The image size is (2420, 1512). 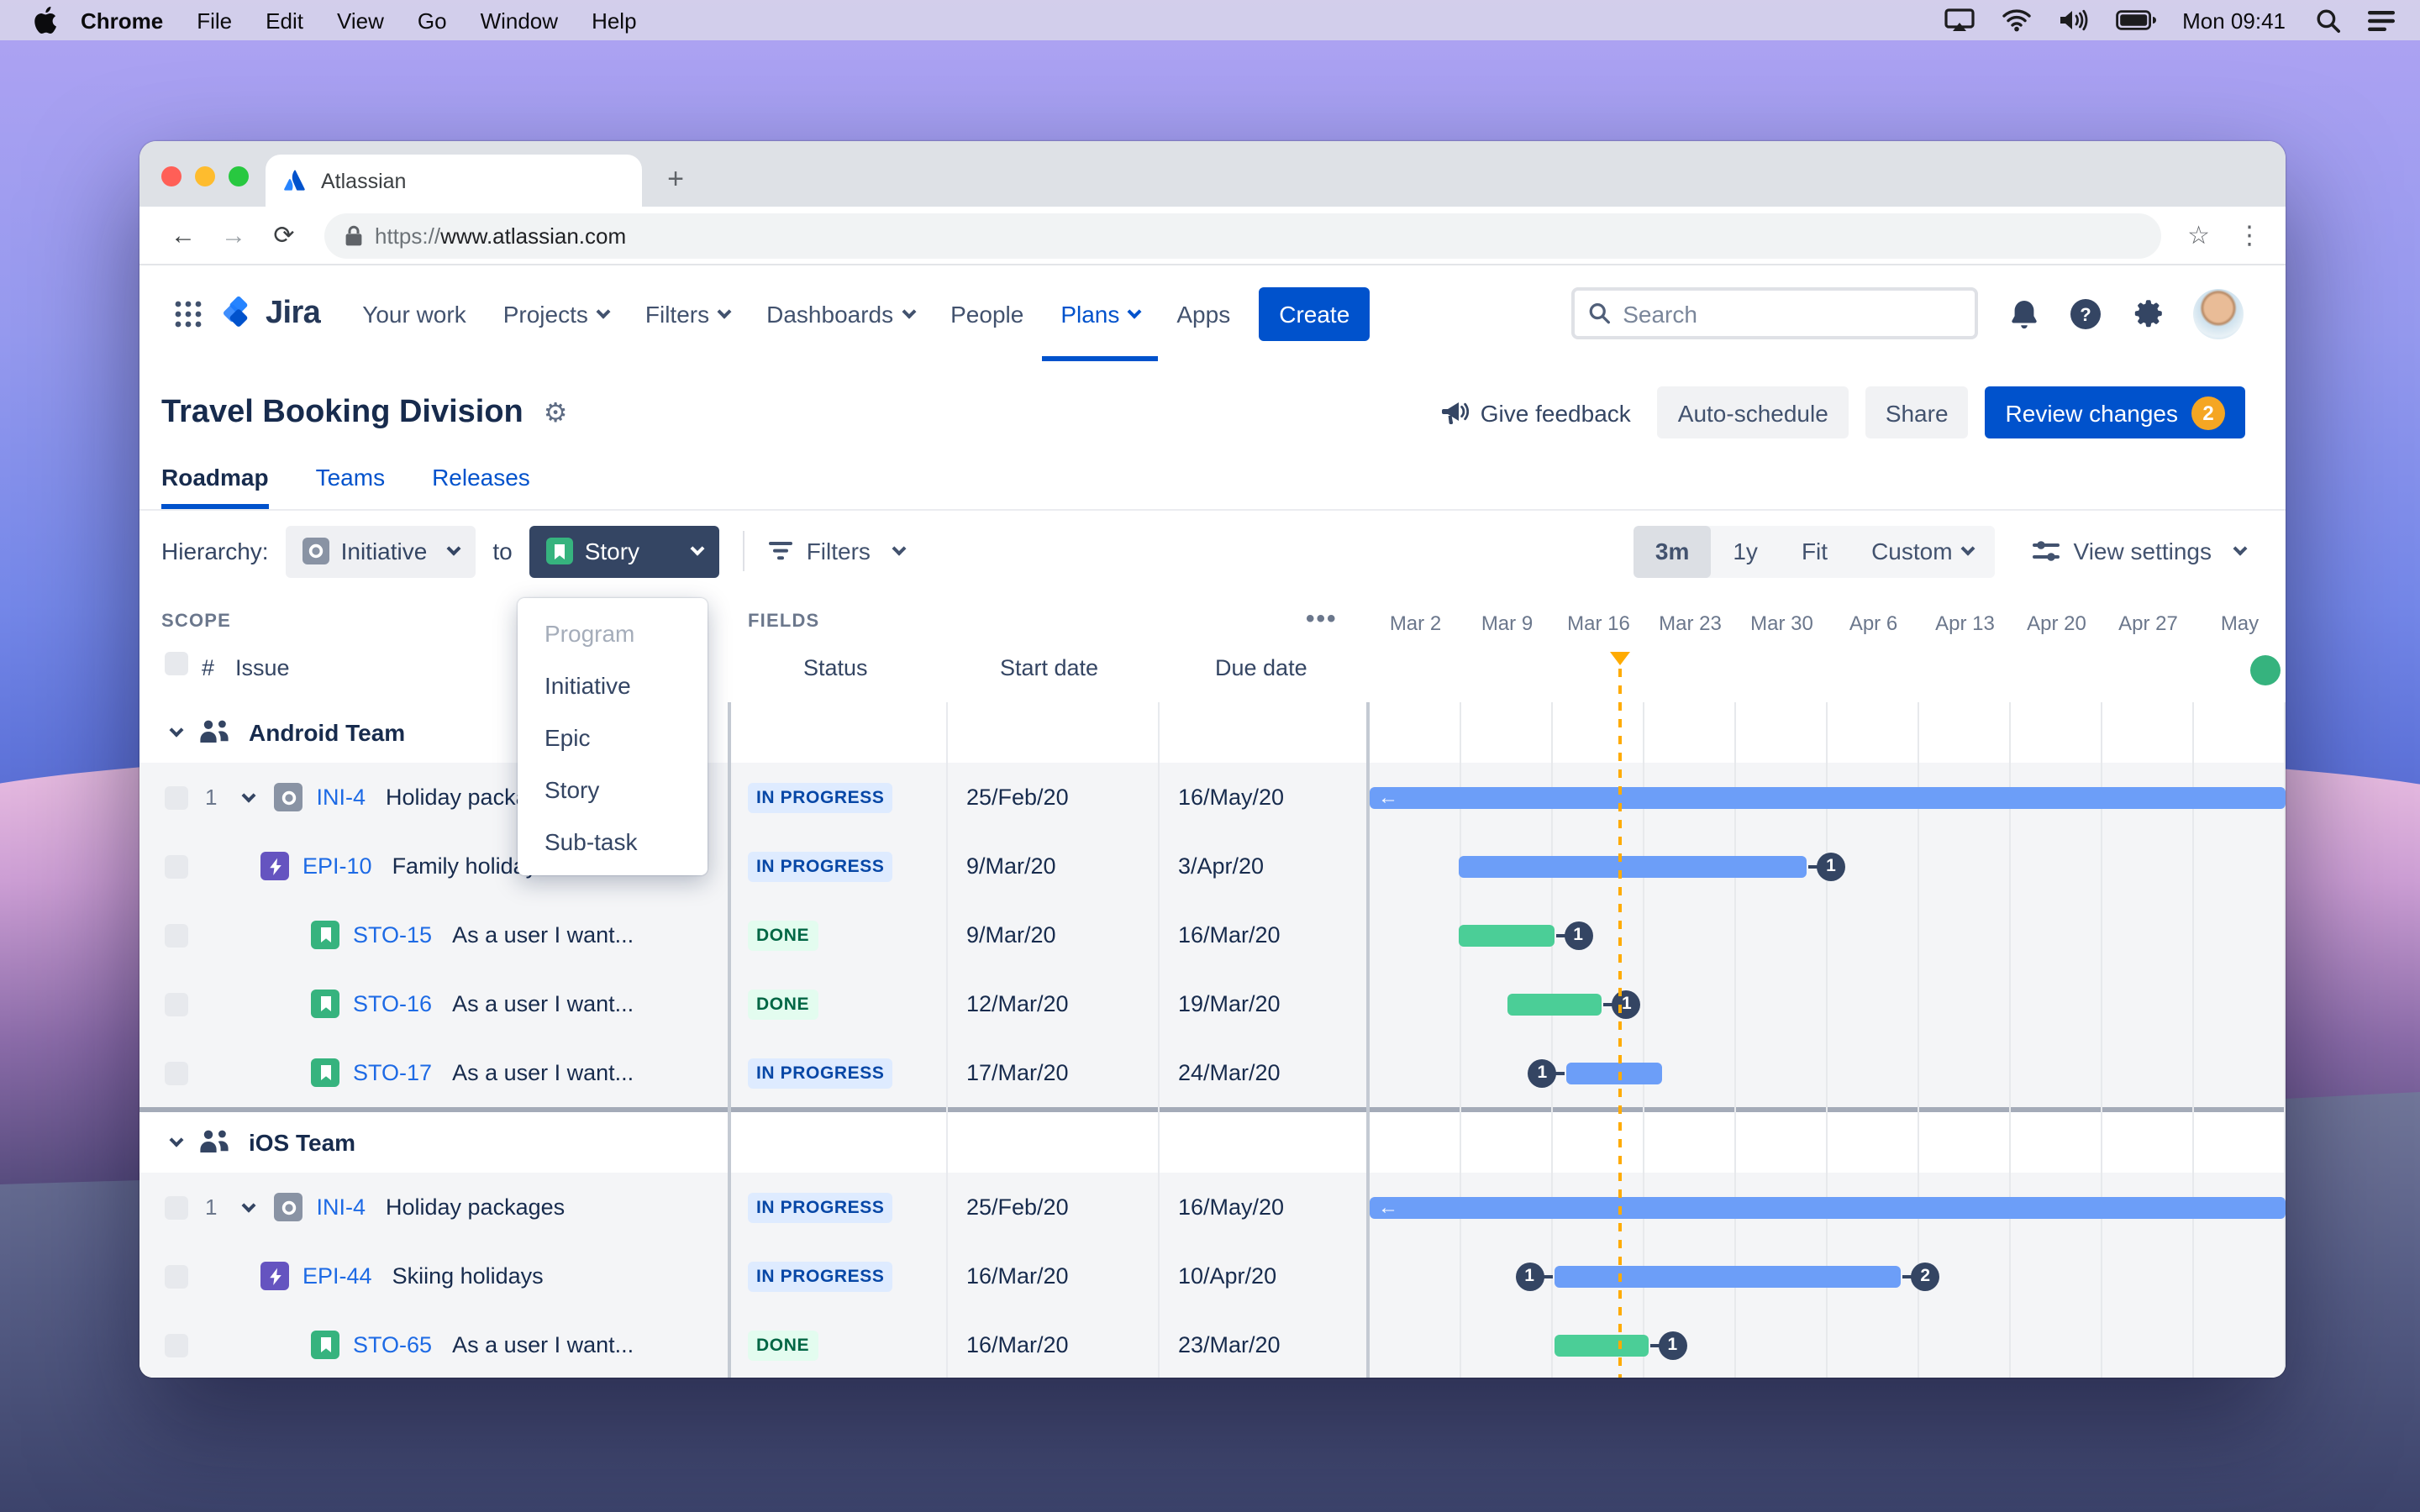 I want to click on view-settings-button: View settings, so click(x=2140, y=551).